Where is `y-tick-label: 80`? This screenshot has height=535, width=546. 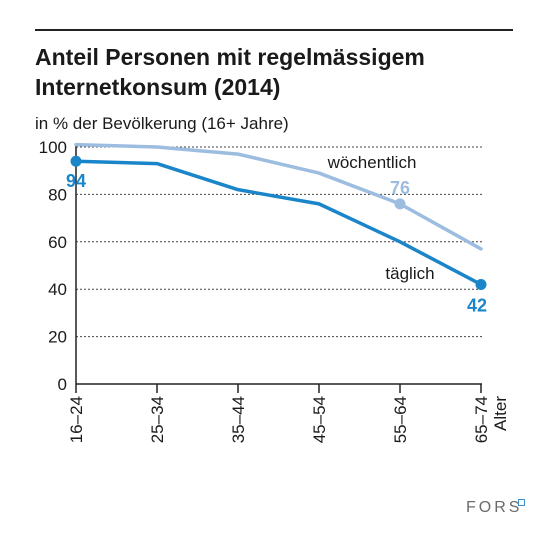 y-tick-label: 80 is located at coordinates (57, 194).